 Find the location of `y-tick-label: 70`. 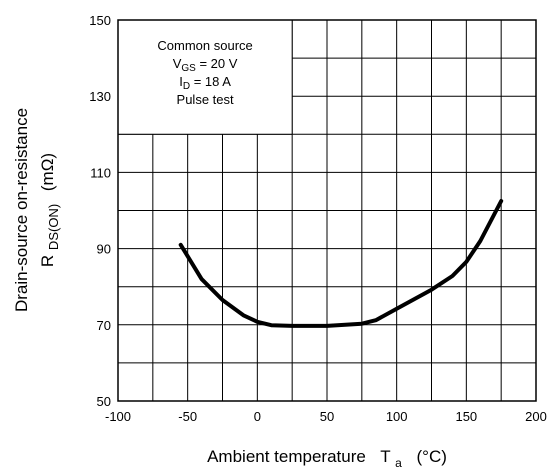

y-tick-label: 70 is located at coordinates (104, 325).